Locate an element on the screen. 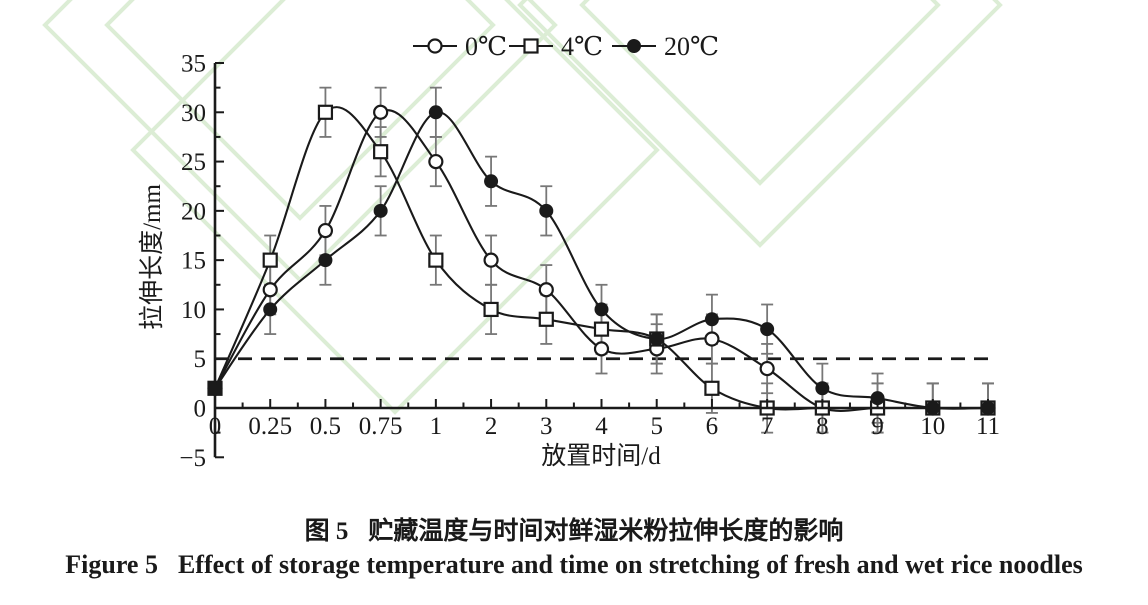 The height and width of the screenshot is (605, 1148). x-axis-ticks: 0 0.25 0.5 0.75 1 2 3 4 5 6 7 8 9 10 11 is located at coordinates (604, 419).